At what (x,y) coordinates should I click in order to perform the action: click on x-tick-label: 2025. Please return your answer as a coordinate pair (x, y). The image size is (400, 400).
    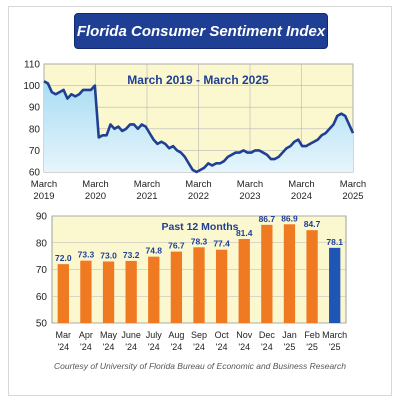
    Looking at the image, I should click on (352, 196).